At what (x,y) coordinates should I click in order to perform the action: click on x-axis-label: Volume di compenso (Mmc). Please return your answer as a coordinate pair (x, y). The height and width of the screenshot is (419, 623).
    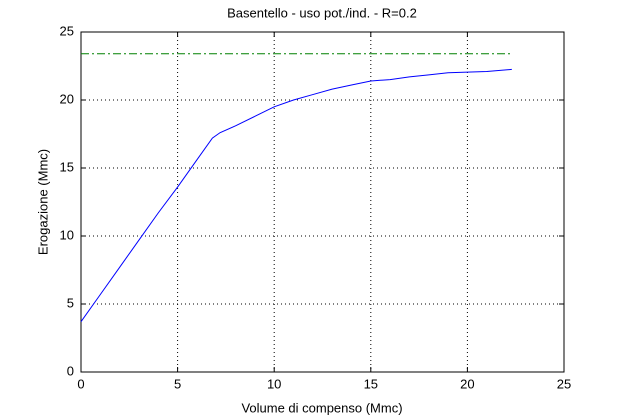
    Looking at the image, I should click on (321, 407).